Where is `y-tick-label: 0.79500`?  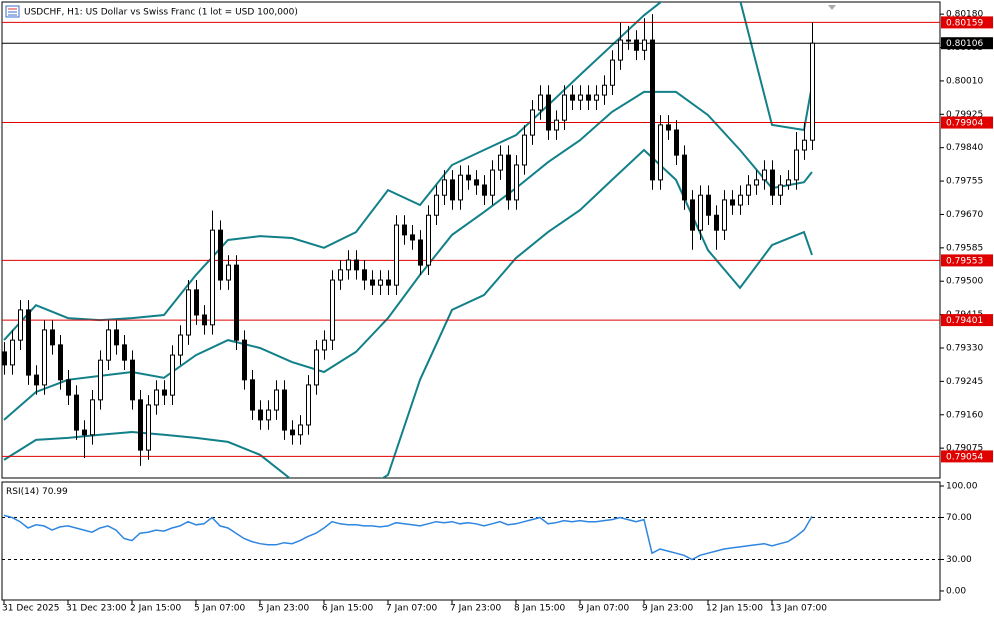 y-tick-label: 0.79500 is located at coordinates (964, 282).